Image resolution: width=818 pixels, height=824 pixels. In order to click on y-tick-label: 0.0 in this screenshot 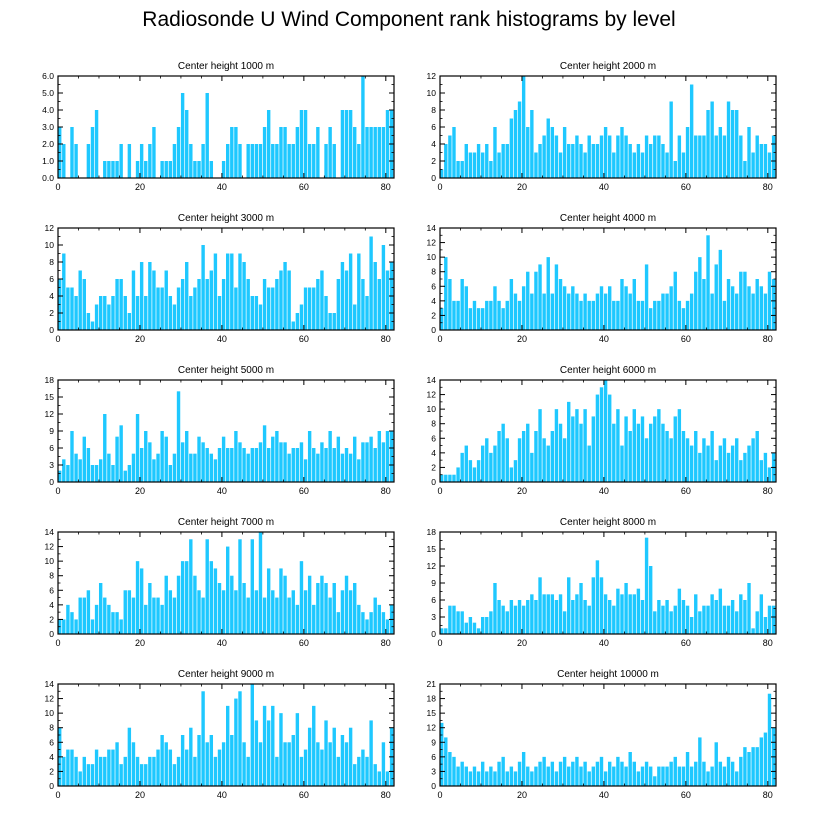, I will do `click(48, 178)`.